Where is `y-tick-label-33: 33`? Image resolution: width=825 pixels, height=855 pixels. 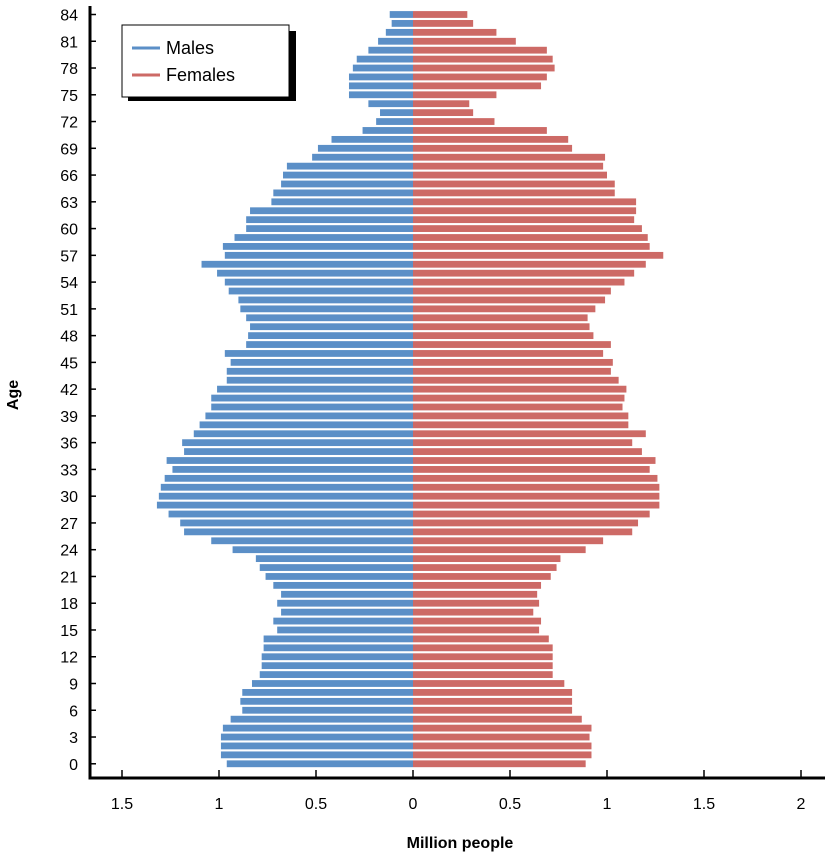
y-tick-label-33: 33 is located at coordinates (69, 470).